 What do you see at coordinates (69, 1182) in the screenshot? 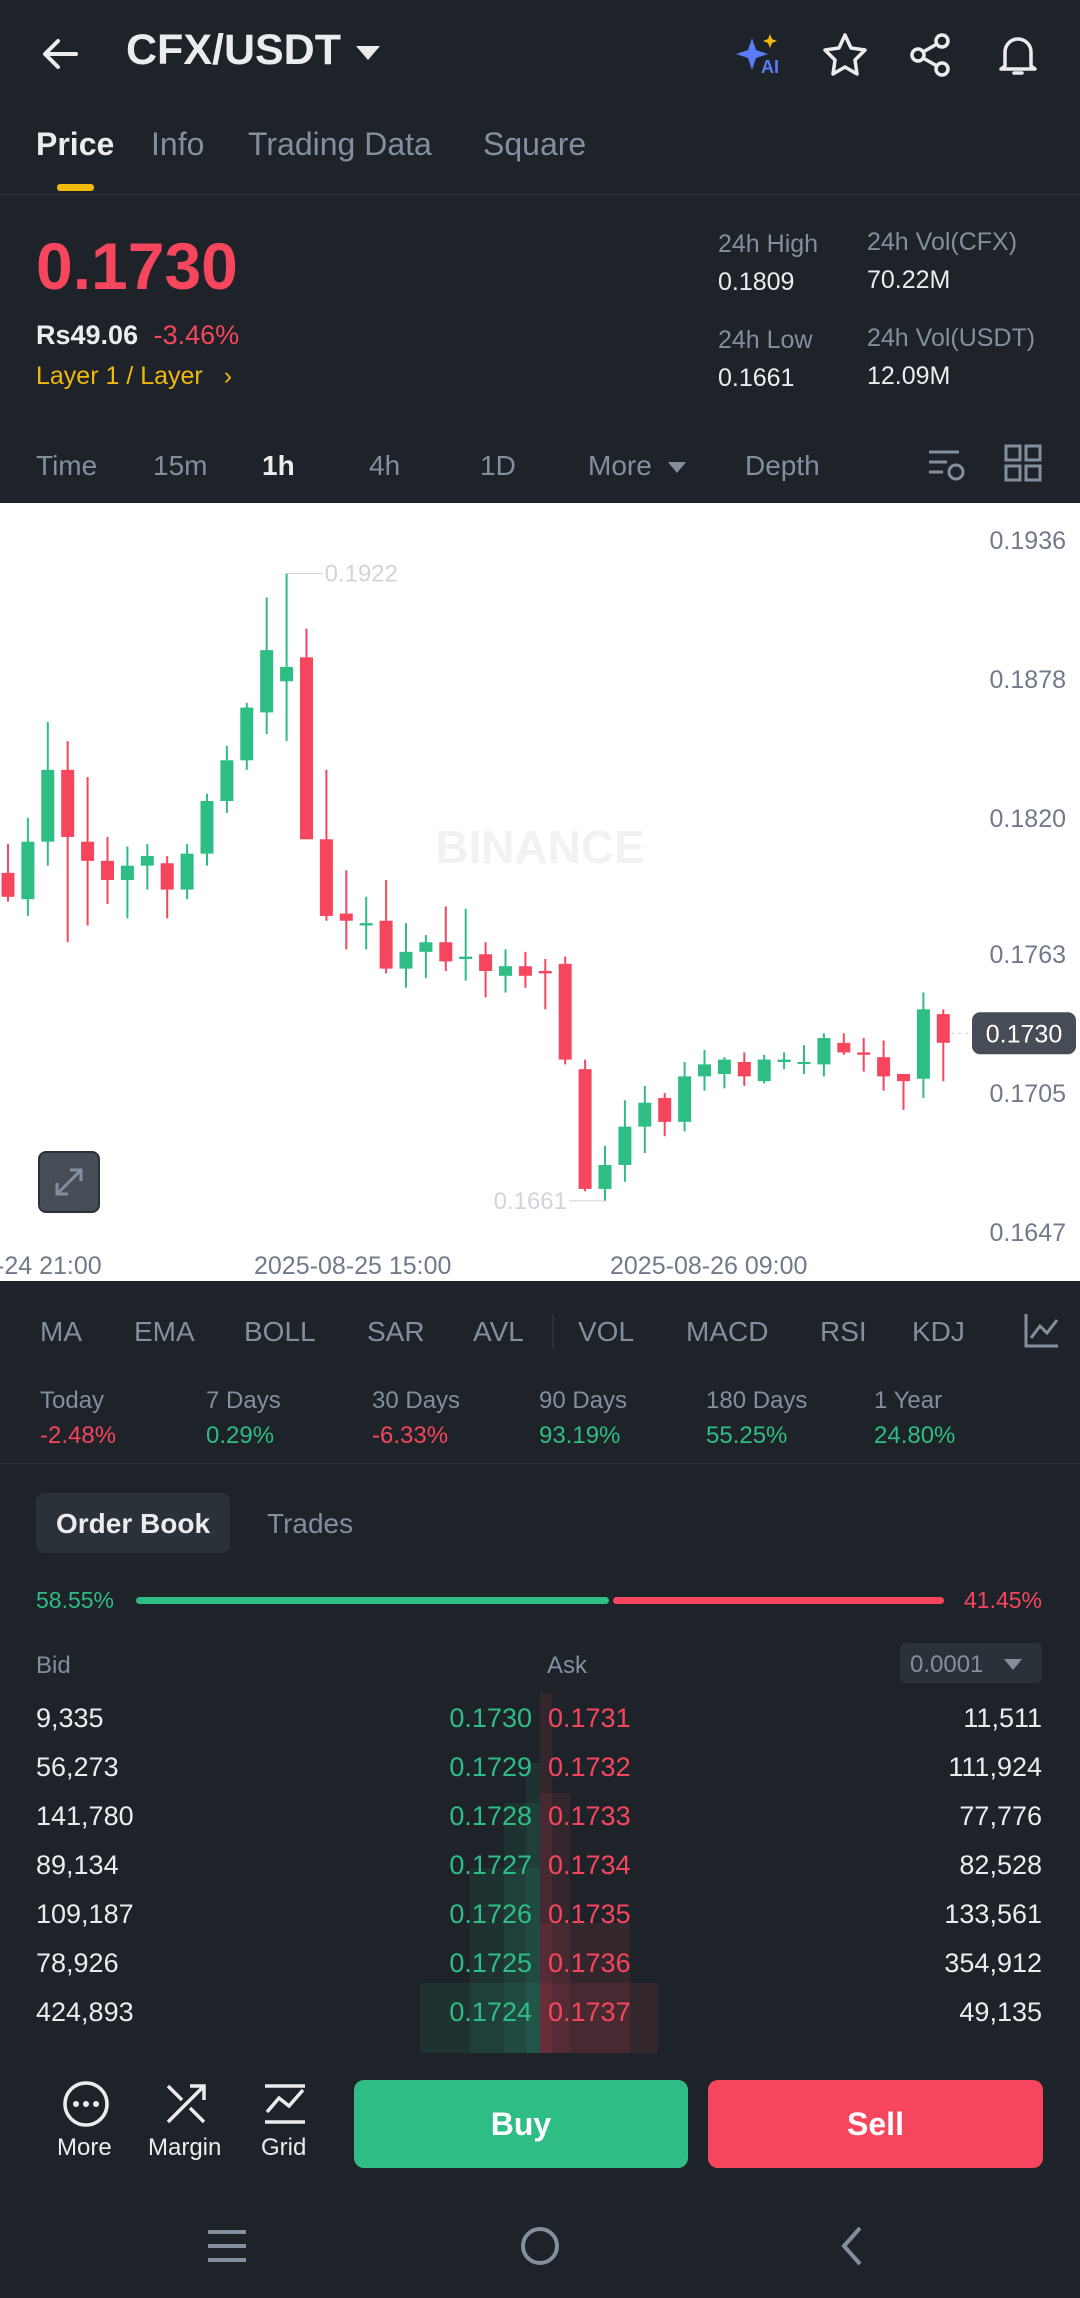
I see `expand-chart-icon` at bounding box center [69, 1182].